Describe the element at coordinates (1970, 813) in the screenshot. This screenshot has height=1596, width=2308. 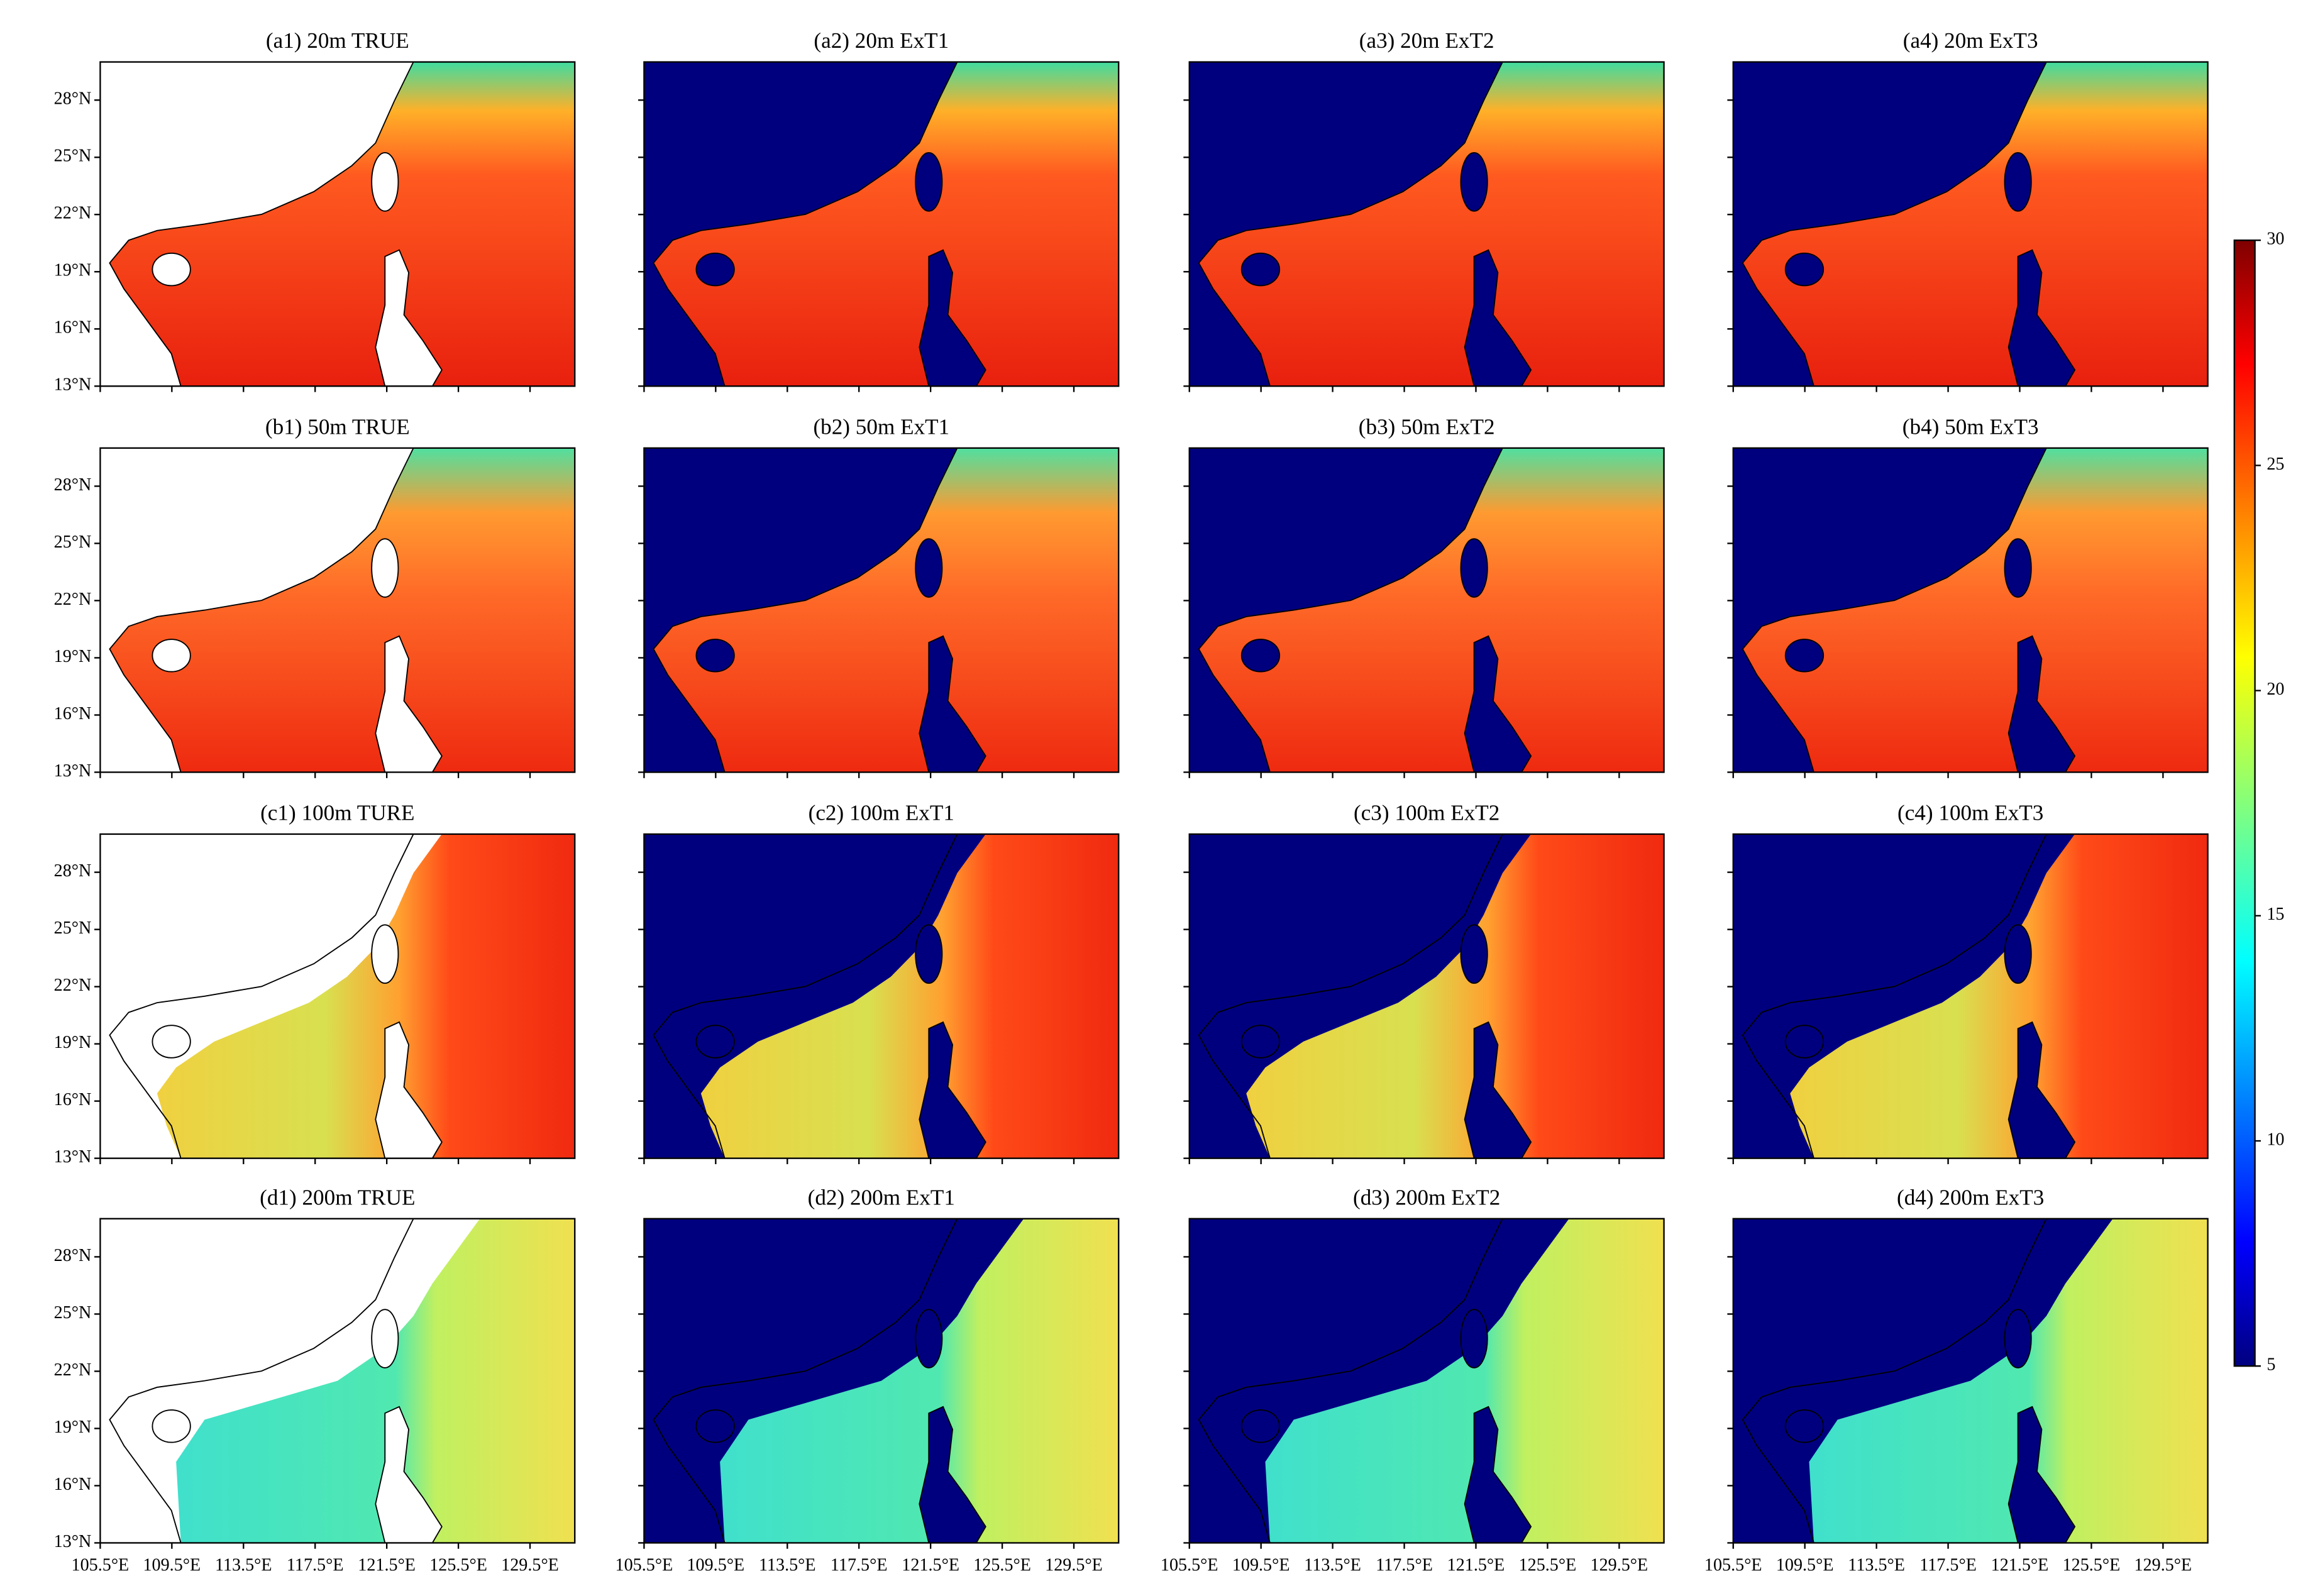
I see `panel-title: (c4) 100m ExT3` at that location.